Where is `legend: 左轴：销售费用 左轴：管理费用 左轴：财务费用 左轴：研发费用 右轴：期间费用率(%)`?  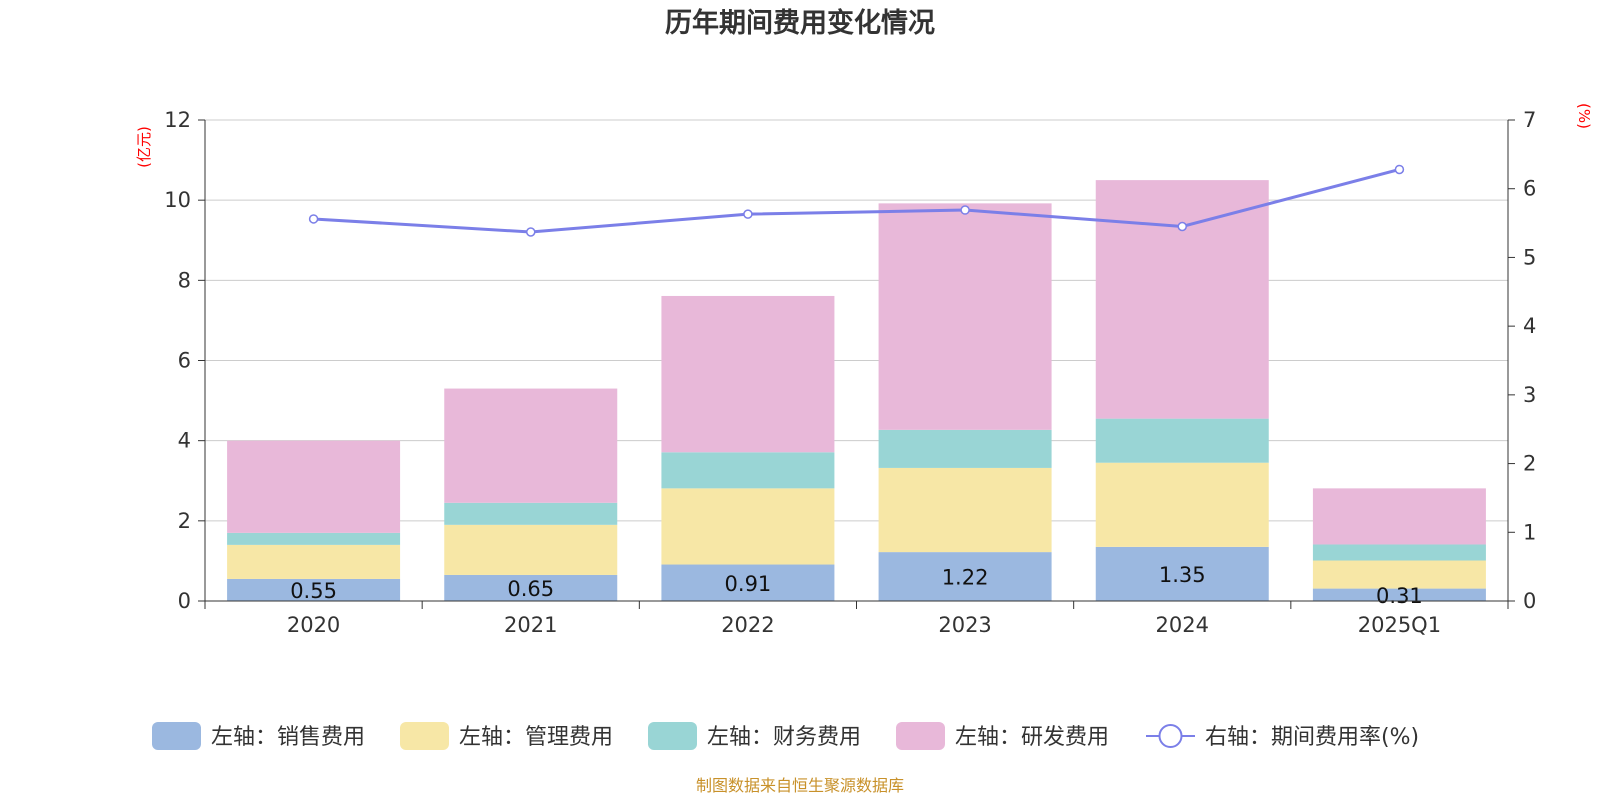 legend: 左轴：销售费用 左轴：管理费用 左轴：财务费用 左轴：研发费用 右轴：期间费用率(%) is located at coordinates (785, 736).